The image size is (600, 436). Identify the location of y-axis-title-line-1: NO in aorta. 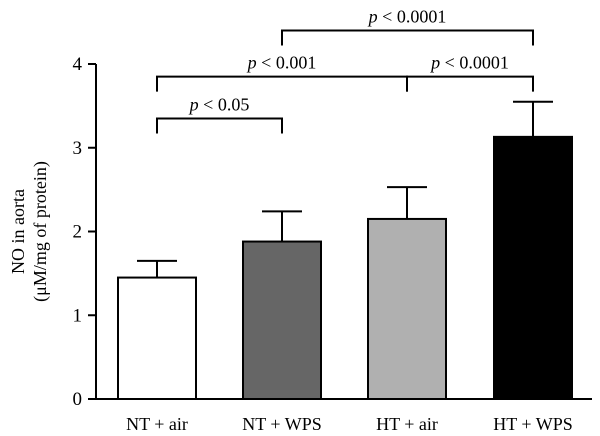
(18, 231).